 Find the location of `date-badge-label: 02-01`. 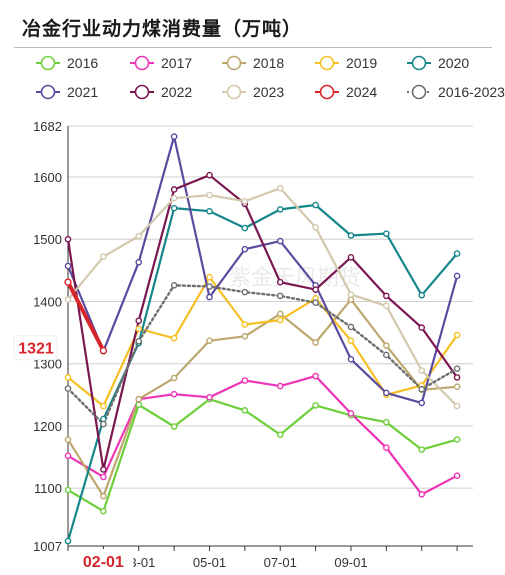

date-badge-label: 02-01 is located at coordinates (103, 562).